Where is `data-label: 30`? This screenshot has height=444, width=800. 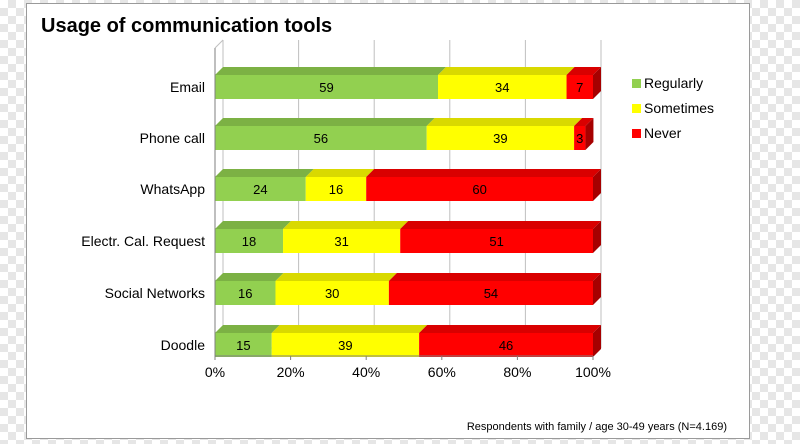 data-label: 30 is located at coordinates (332, 293).